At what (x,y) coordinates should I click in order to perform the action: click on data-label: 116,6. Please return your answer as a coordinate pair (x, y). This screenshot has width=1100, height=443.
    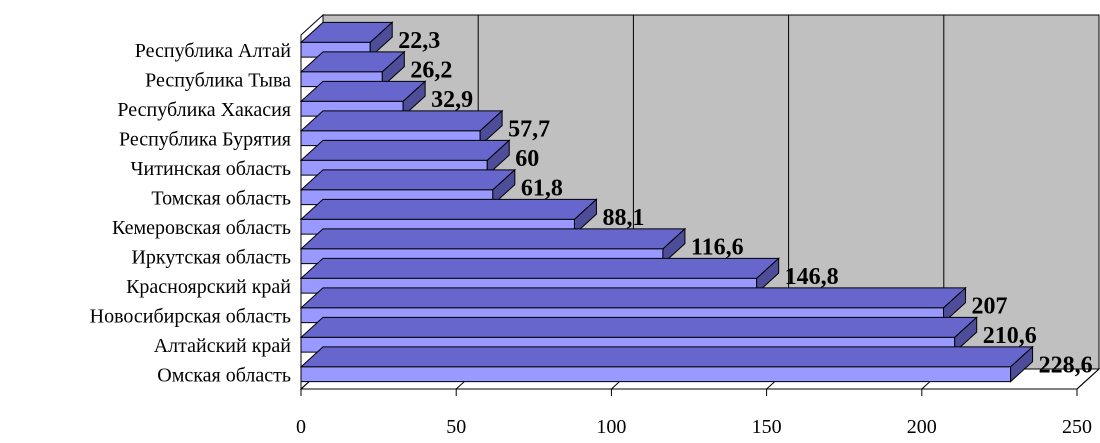
    Looking at the image, I should click on (717, 247).